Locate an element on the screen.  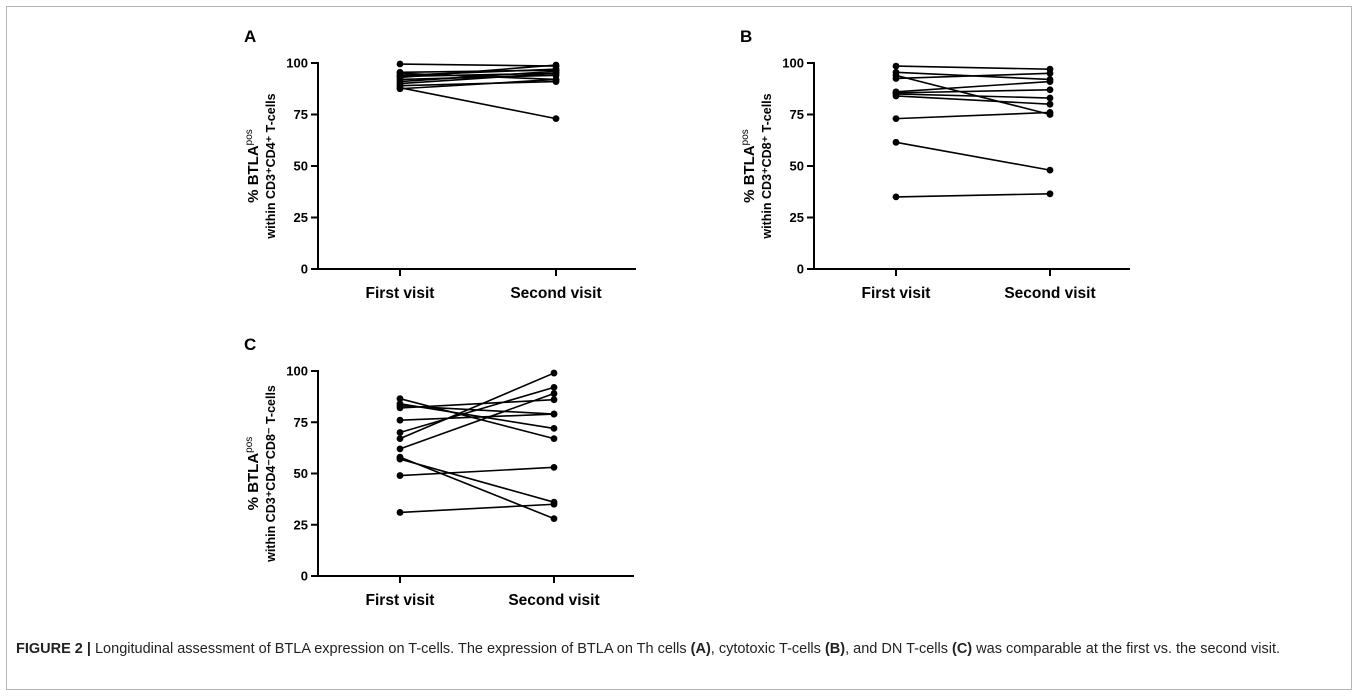
panel-c-x-tick-label: Second visit is located at coordinates (553, 600).